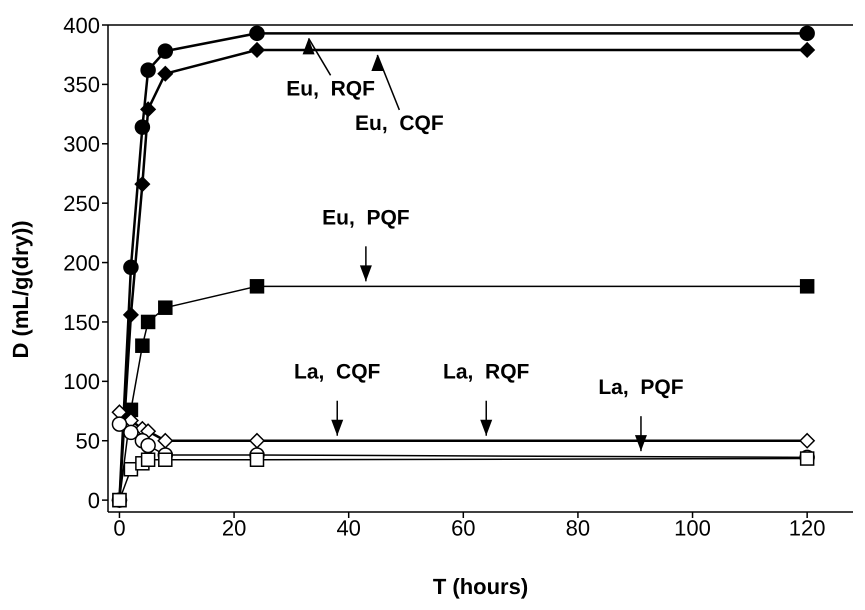 The height and width of the screenshot is (610, 865). Describe the element at coordinates (88, 441) in the screenshot. I see `y-tick-label: 50` at that location.